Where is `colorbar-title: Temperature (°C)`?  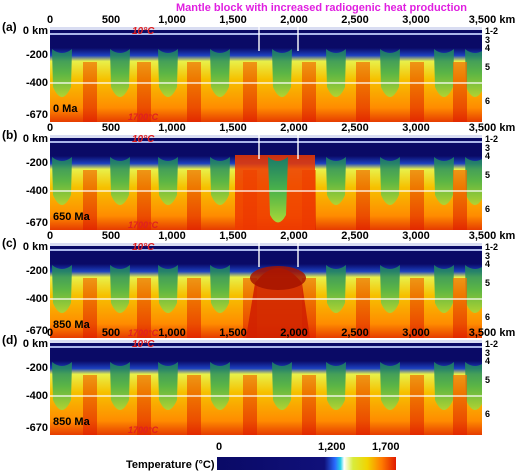 colorbar-title: Temperature (°C) is located at coordinates (170, 465).